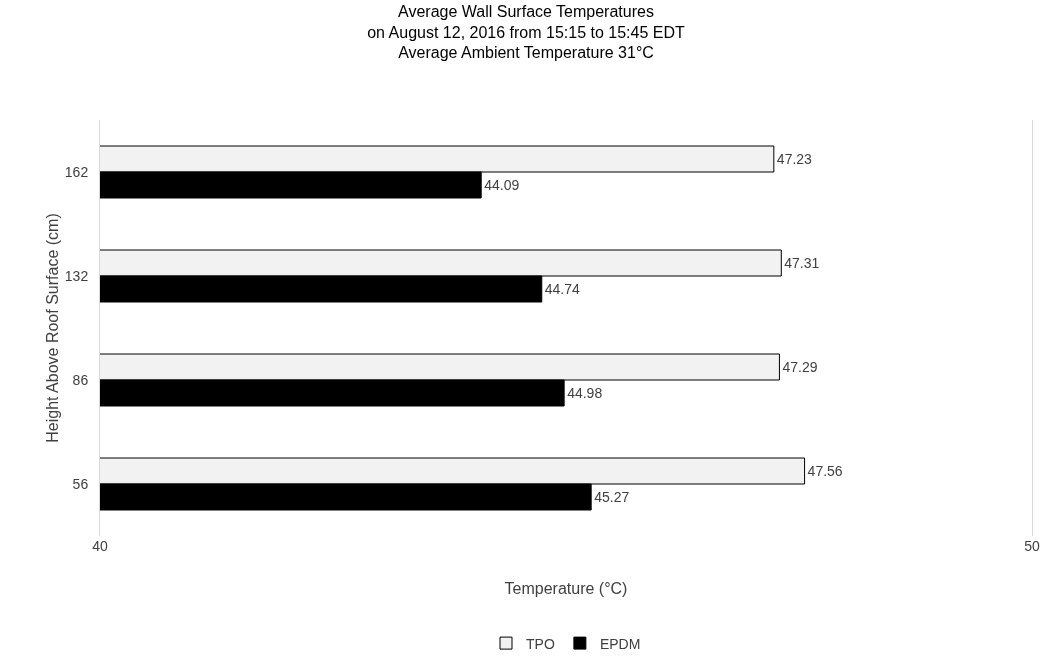 The height and width of the screenshot is (672, 1052). What do you see at coordinates (526, 32) in the screenshot?
I see `chart-title: Average Wall Surface Temperatures on August 12, 2016 from 15:15 to 15:45 EDT Average Ambient Temperature 31°C` at bounding box center [526, 32].